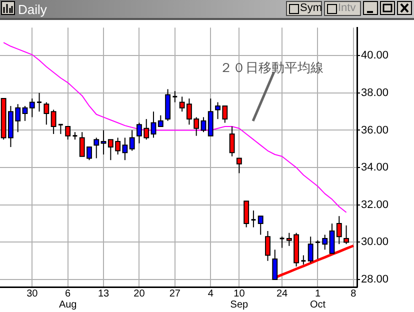 Image resolution: width=414 pixels, height=312 pixels. What do you see at coordinates (104, 294) in the screenshot?
I see `x-tick-label: 13` at bounding box center [104, 294].